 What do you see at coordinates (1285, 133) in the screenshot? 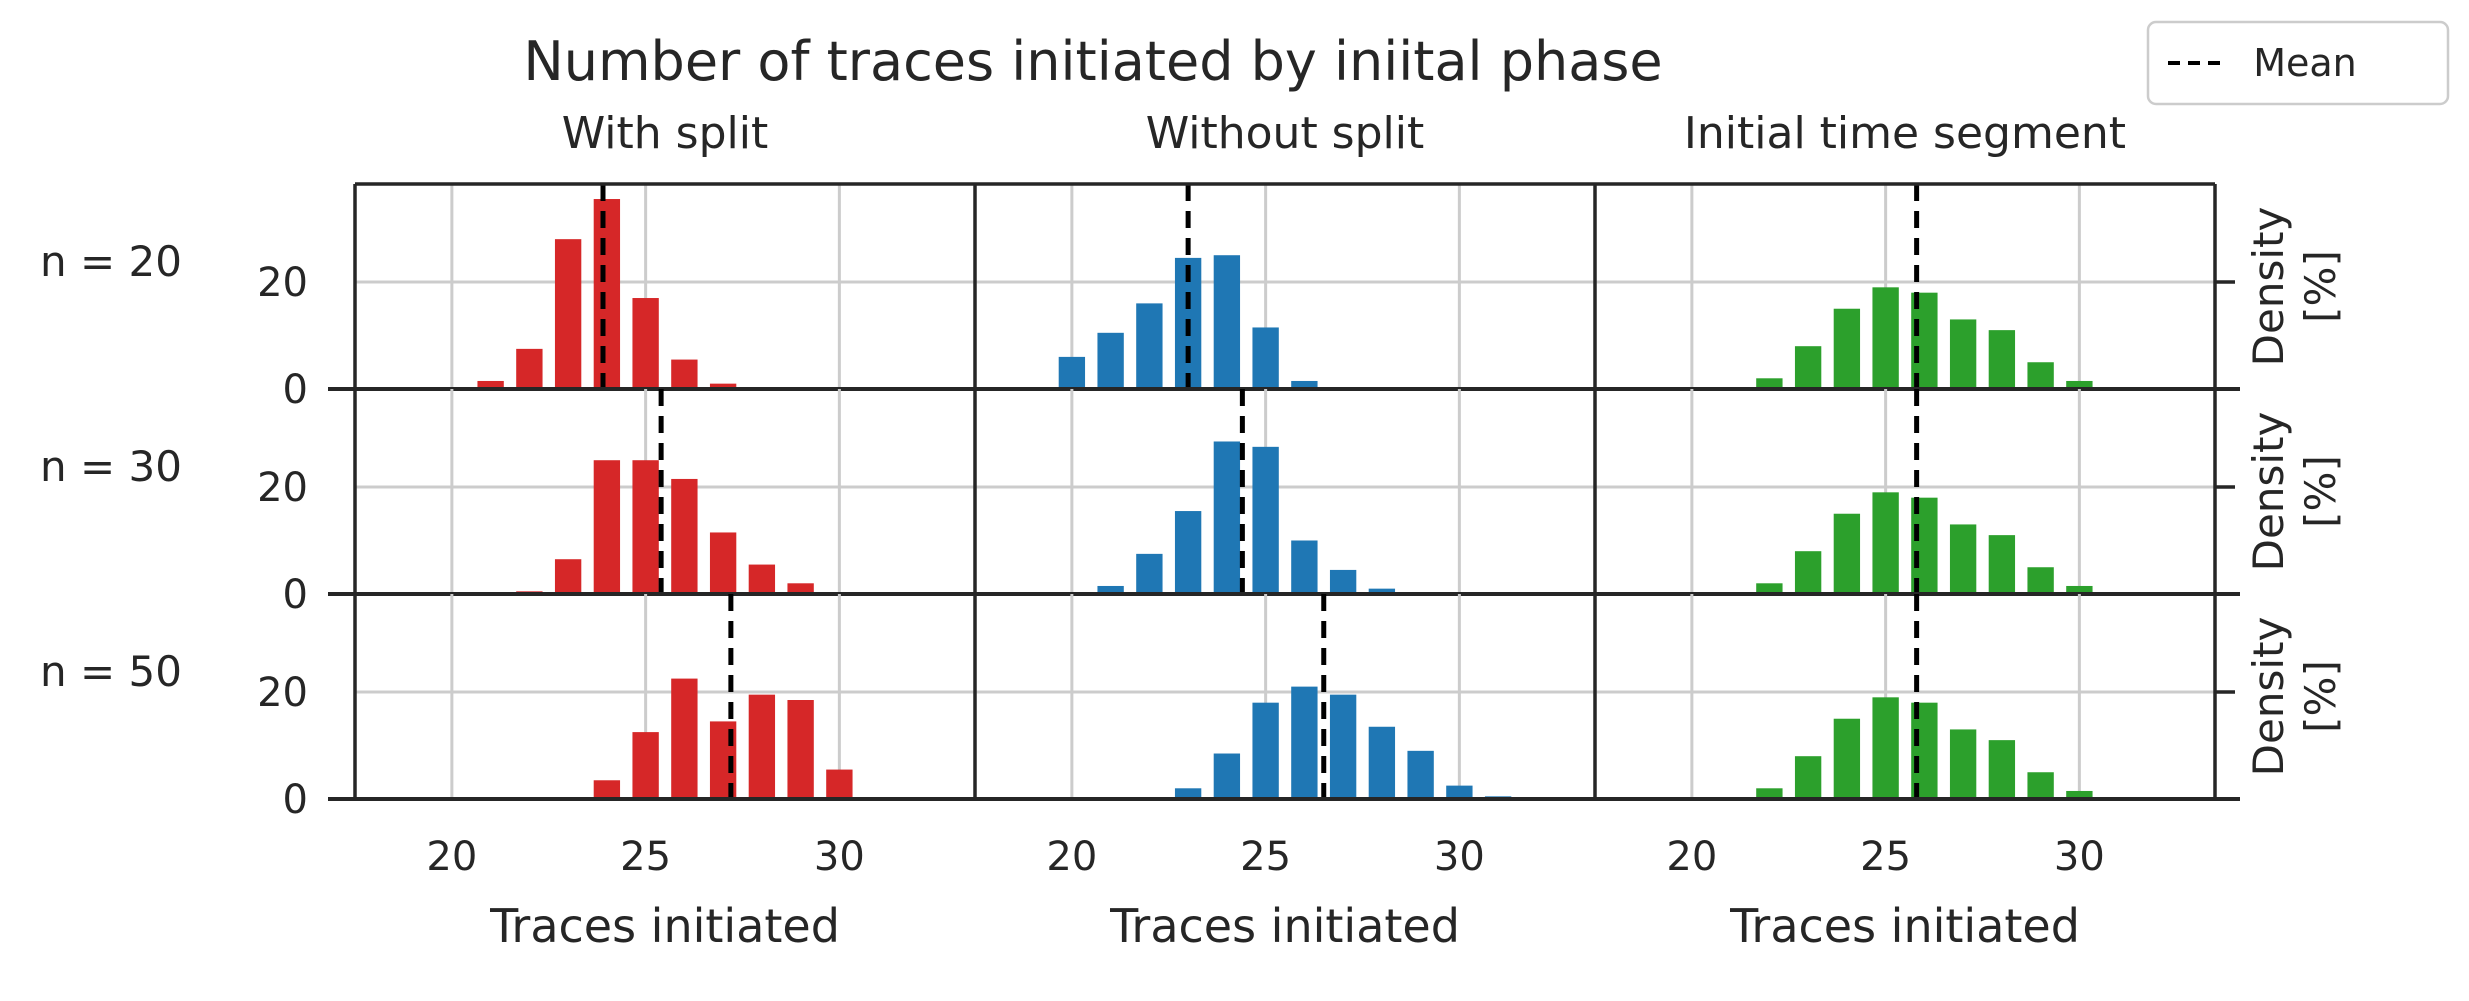
I see `column-title: Without split` at bounding box center [1285, 133].